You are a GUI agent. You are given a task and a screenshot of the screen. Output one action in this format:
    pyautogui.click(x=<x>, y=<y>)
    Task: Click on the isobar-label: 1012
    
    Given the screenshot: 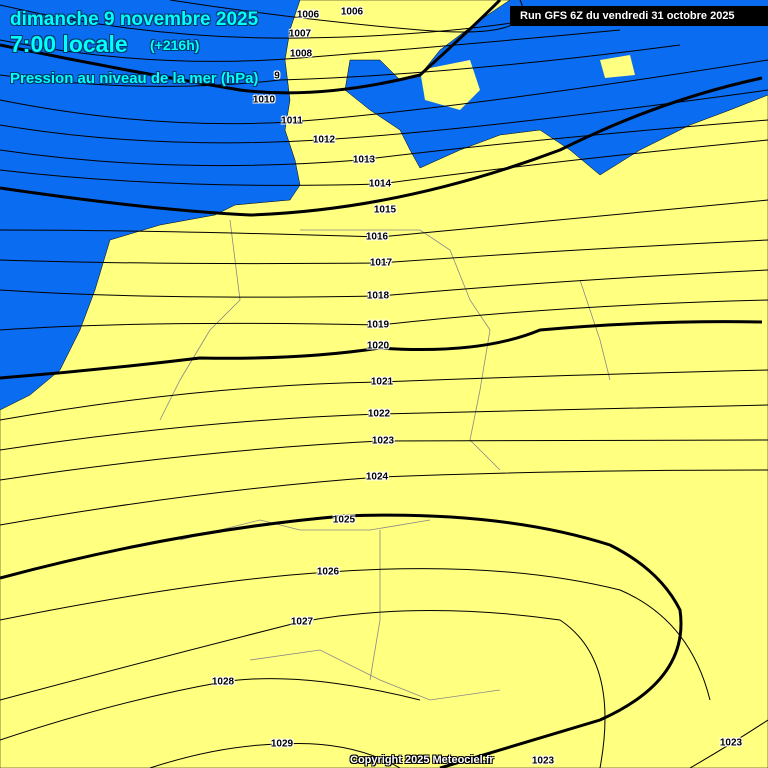 What is the action you would take?
    pyautogui.click(x=324, y=140)
    